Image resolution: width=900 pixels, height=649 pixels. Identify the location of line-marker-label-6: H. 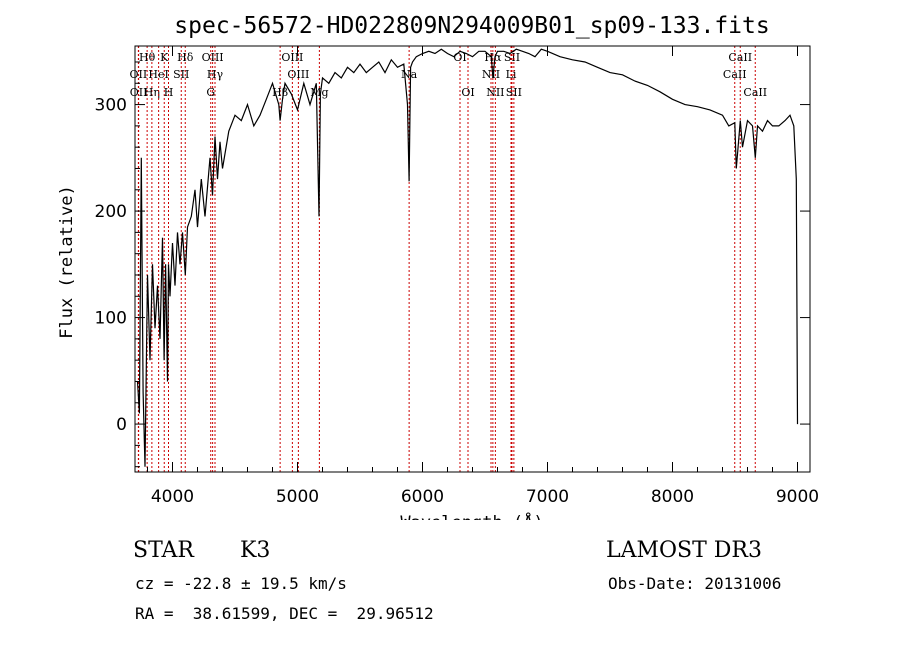
(169, 92).